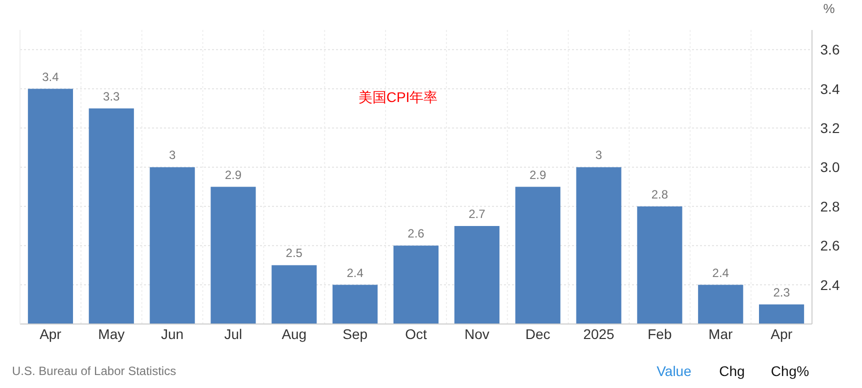 The image size is (862, 388). Describe the element at coordinates (830, 50) in the screenshot. I see `y-tick-label: 3.6` at that location.